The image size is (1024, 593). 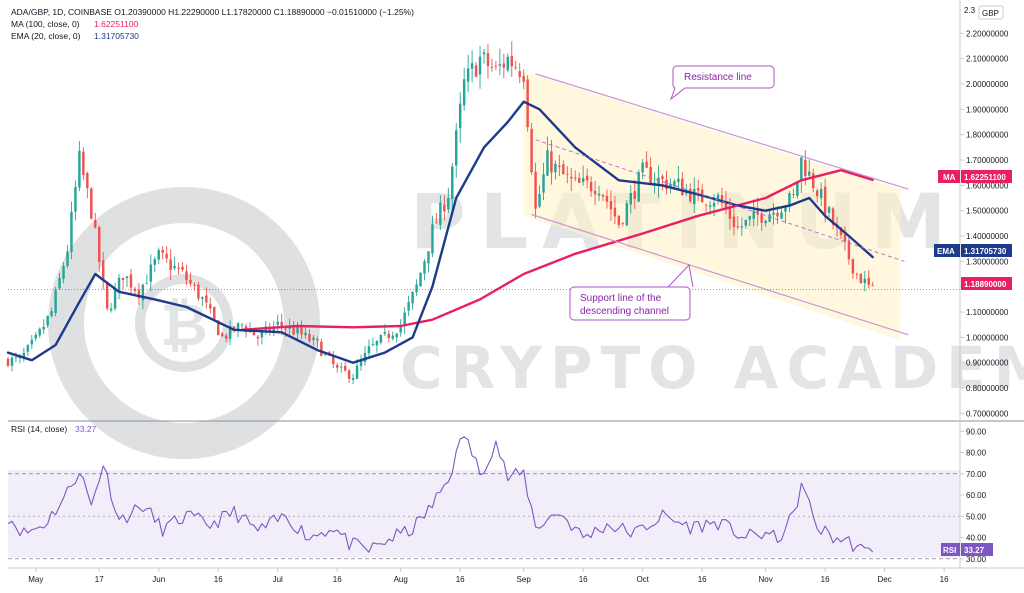 What do you see at coordinates (722, 131) in the screenshot?
I see `resistance-line` at bounding box center [722, 131].